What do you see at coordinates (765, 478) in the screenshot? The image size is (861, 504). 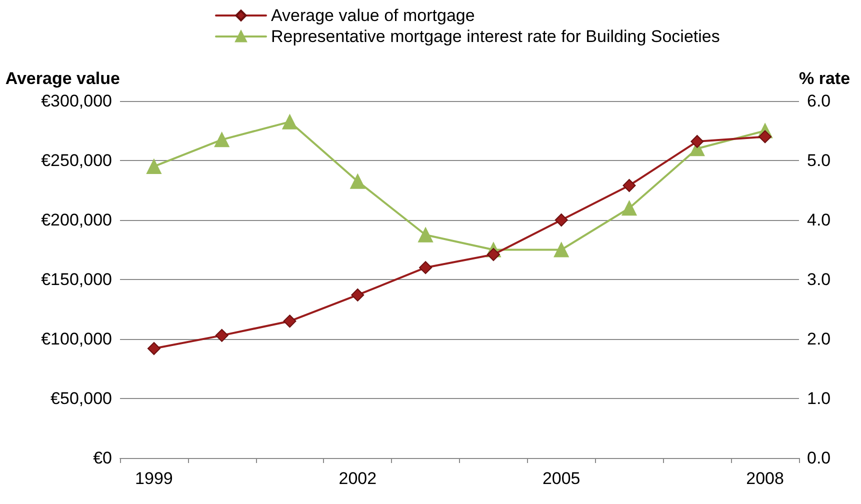 I see `x-tick-label: 2008` at bounding box center [765, 478].